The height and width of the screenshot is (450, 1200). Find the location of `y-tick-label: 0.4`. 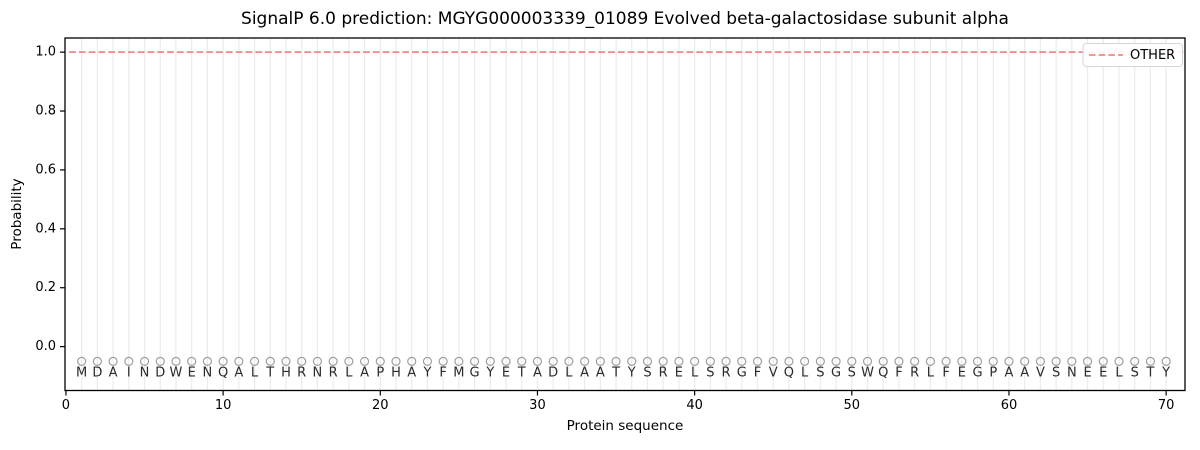

y-tick-label: 0.4 is located at coordinates (45, 228).